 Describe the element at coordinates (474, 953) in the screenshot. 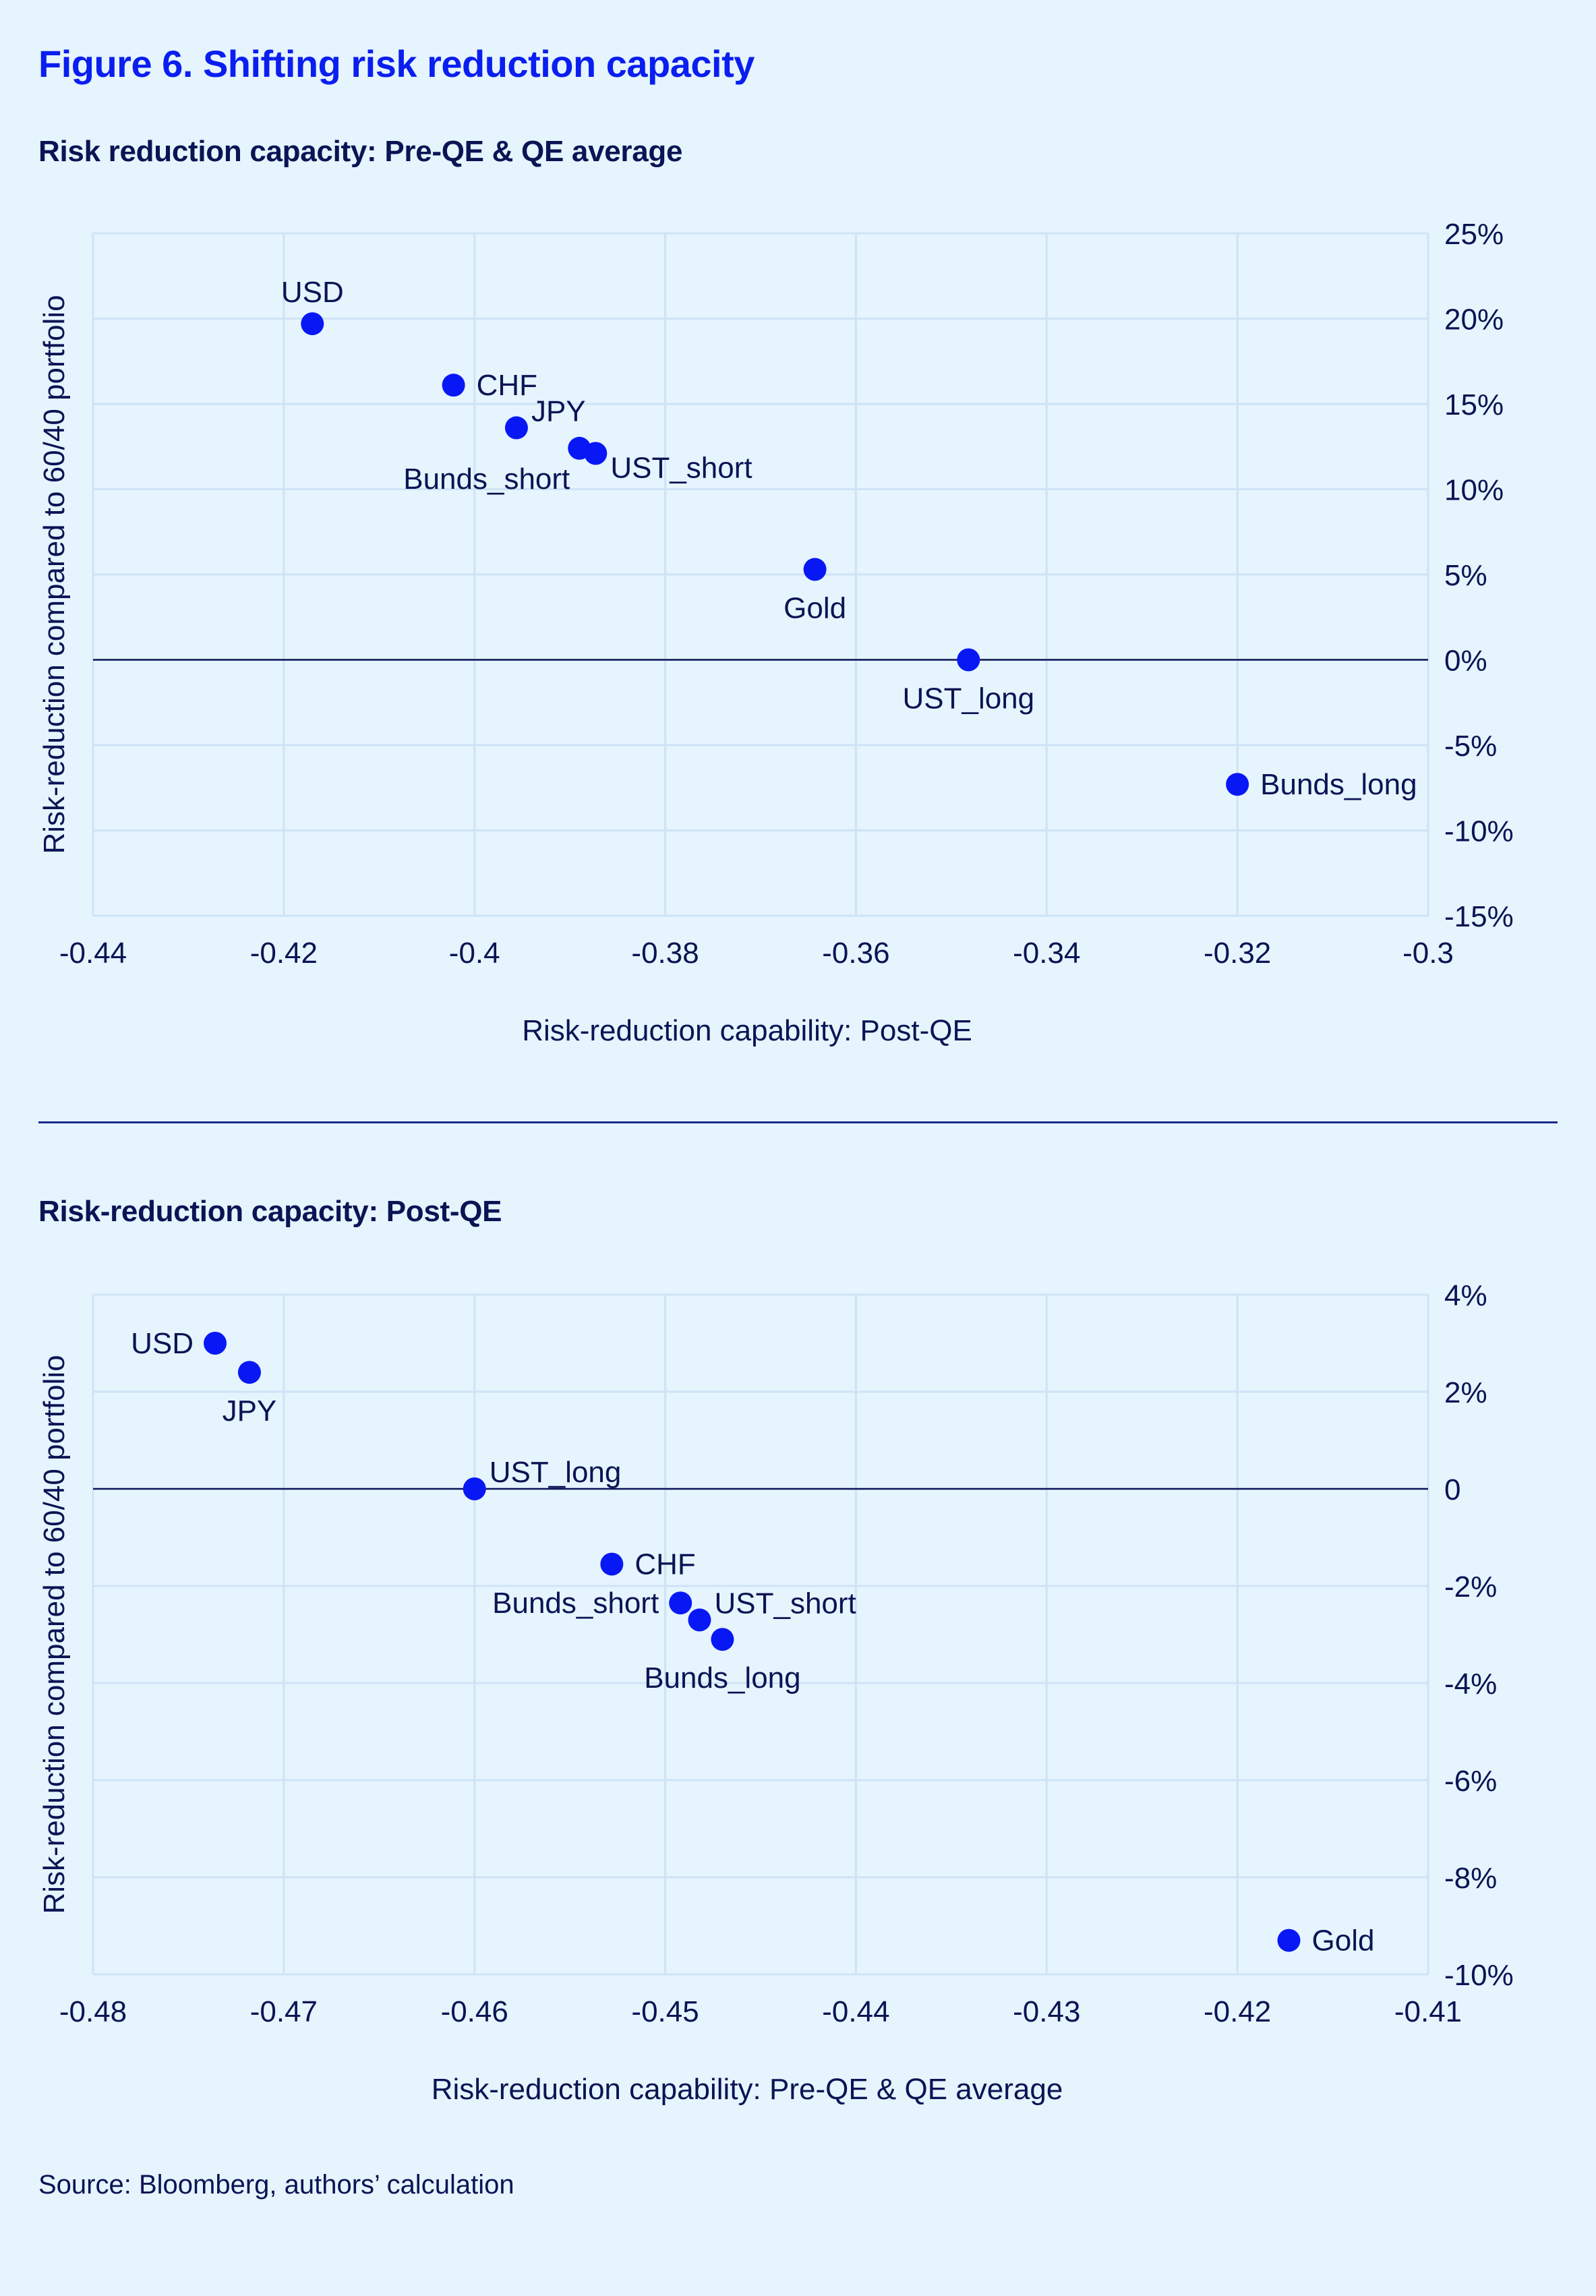

I see `x-tick-label: -0.4` at that location.